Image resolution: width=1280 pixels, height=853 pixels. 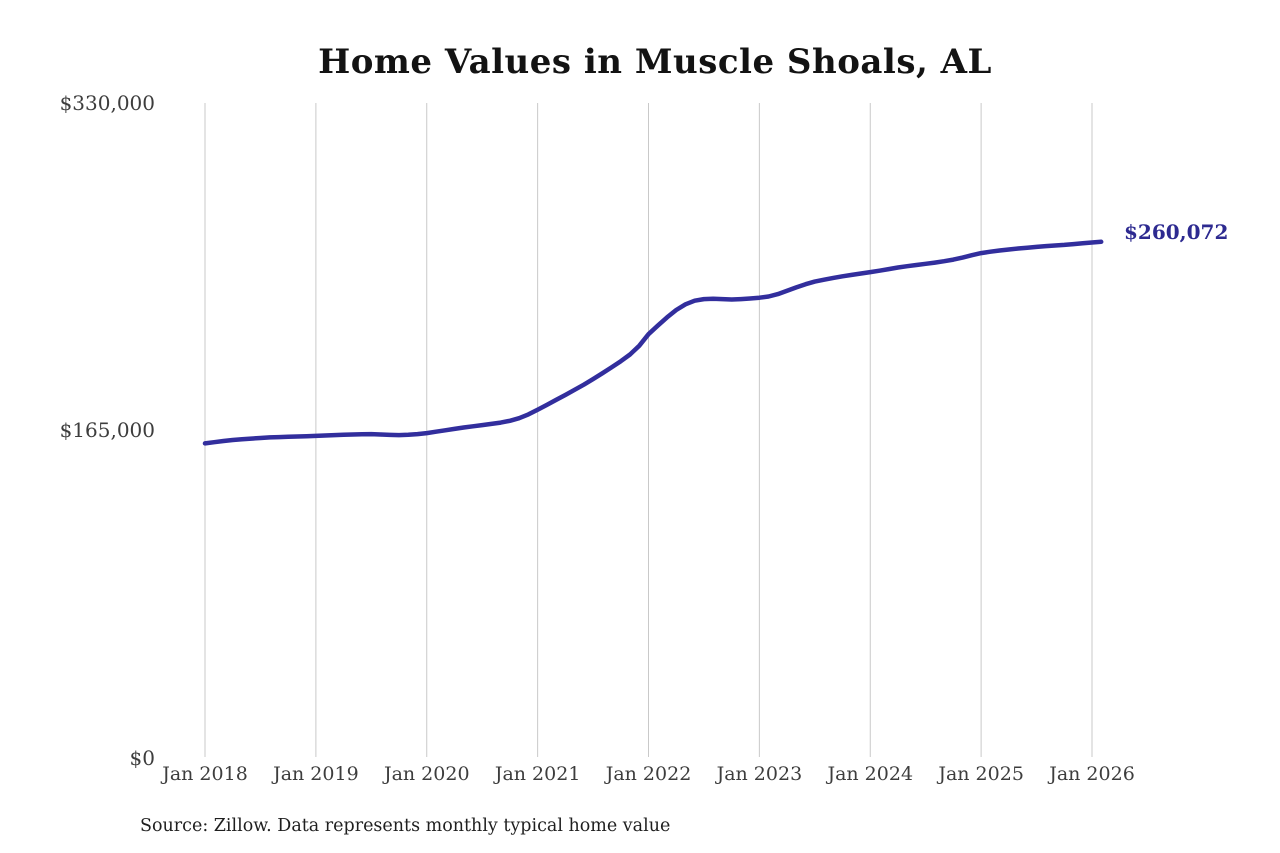 I want to click on x-axis-tick-label: Jan 2020, so click(x=426, y=774).